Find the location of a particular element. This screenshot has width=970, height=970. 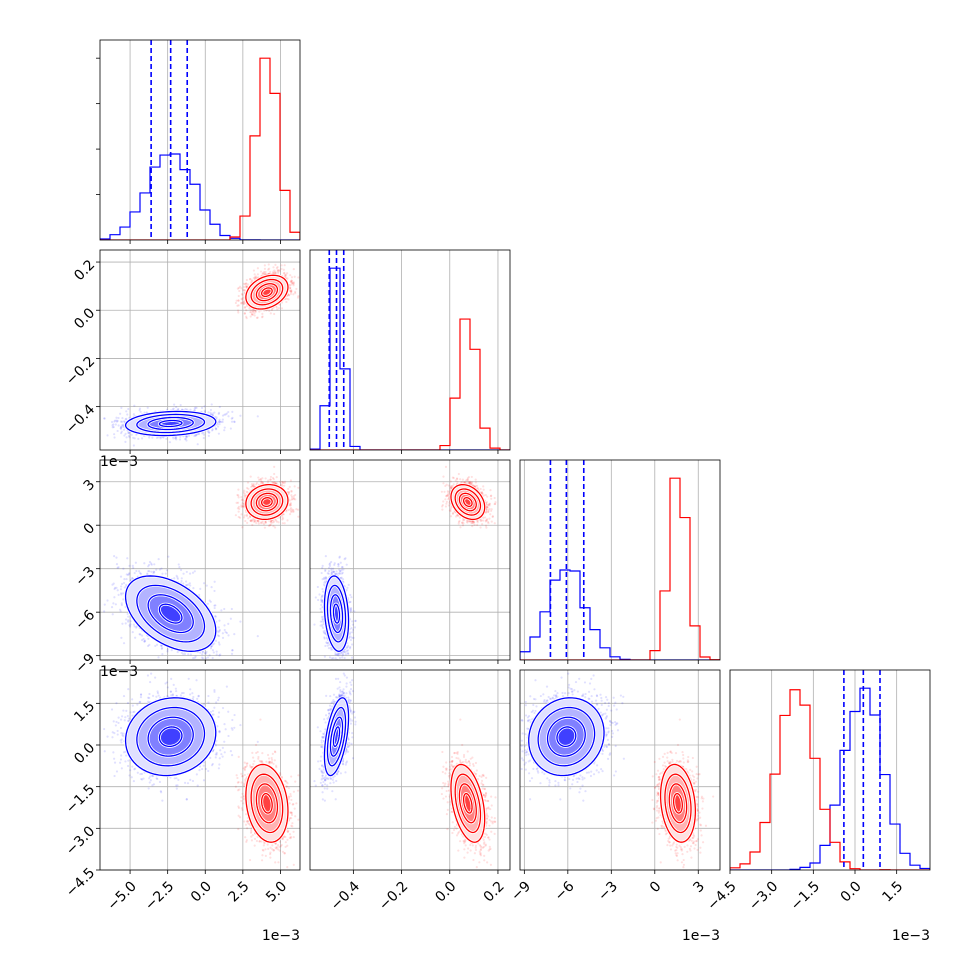

panel-content is located at coordinates (201, 566).